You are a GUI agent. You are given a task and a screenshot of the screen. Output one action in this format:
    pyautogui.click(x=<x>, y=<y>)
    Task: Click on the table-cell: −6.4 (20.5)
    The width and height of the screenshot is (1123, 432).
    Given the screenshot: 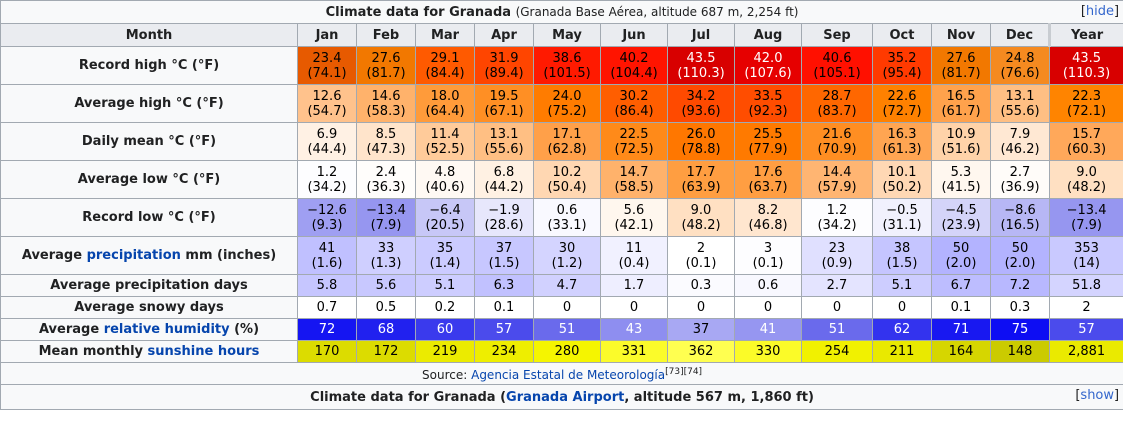 What is the action you would take?
    pyautogui.click(x=445, y=217)
    